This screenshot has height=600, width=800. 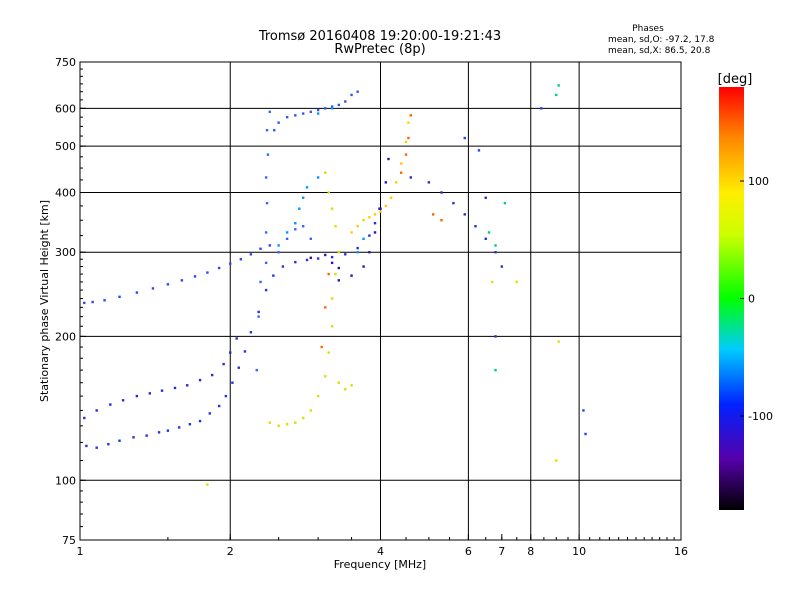 I want to click on y-tick-label: 500, so click(x=65, y=146).